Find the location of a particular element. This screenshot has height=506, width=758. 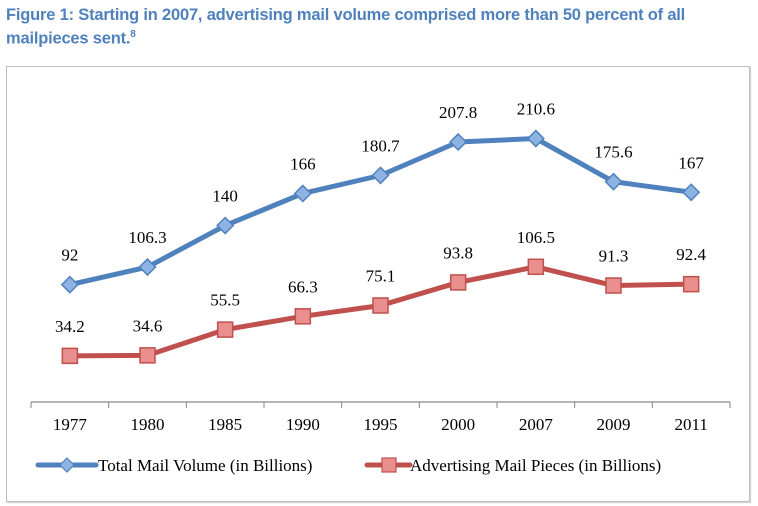

x-tick-label: 1985 is located at coordinates (225, 424).